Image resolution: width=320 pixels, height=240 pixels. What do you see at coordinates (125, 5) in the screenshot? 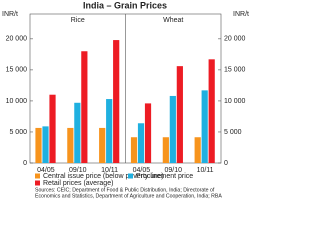
I see `chart-title: India – Grain Prices` at bounding box center [125, 5].